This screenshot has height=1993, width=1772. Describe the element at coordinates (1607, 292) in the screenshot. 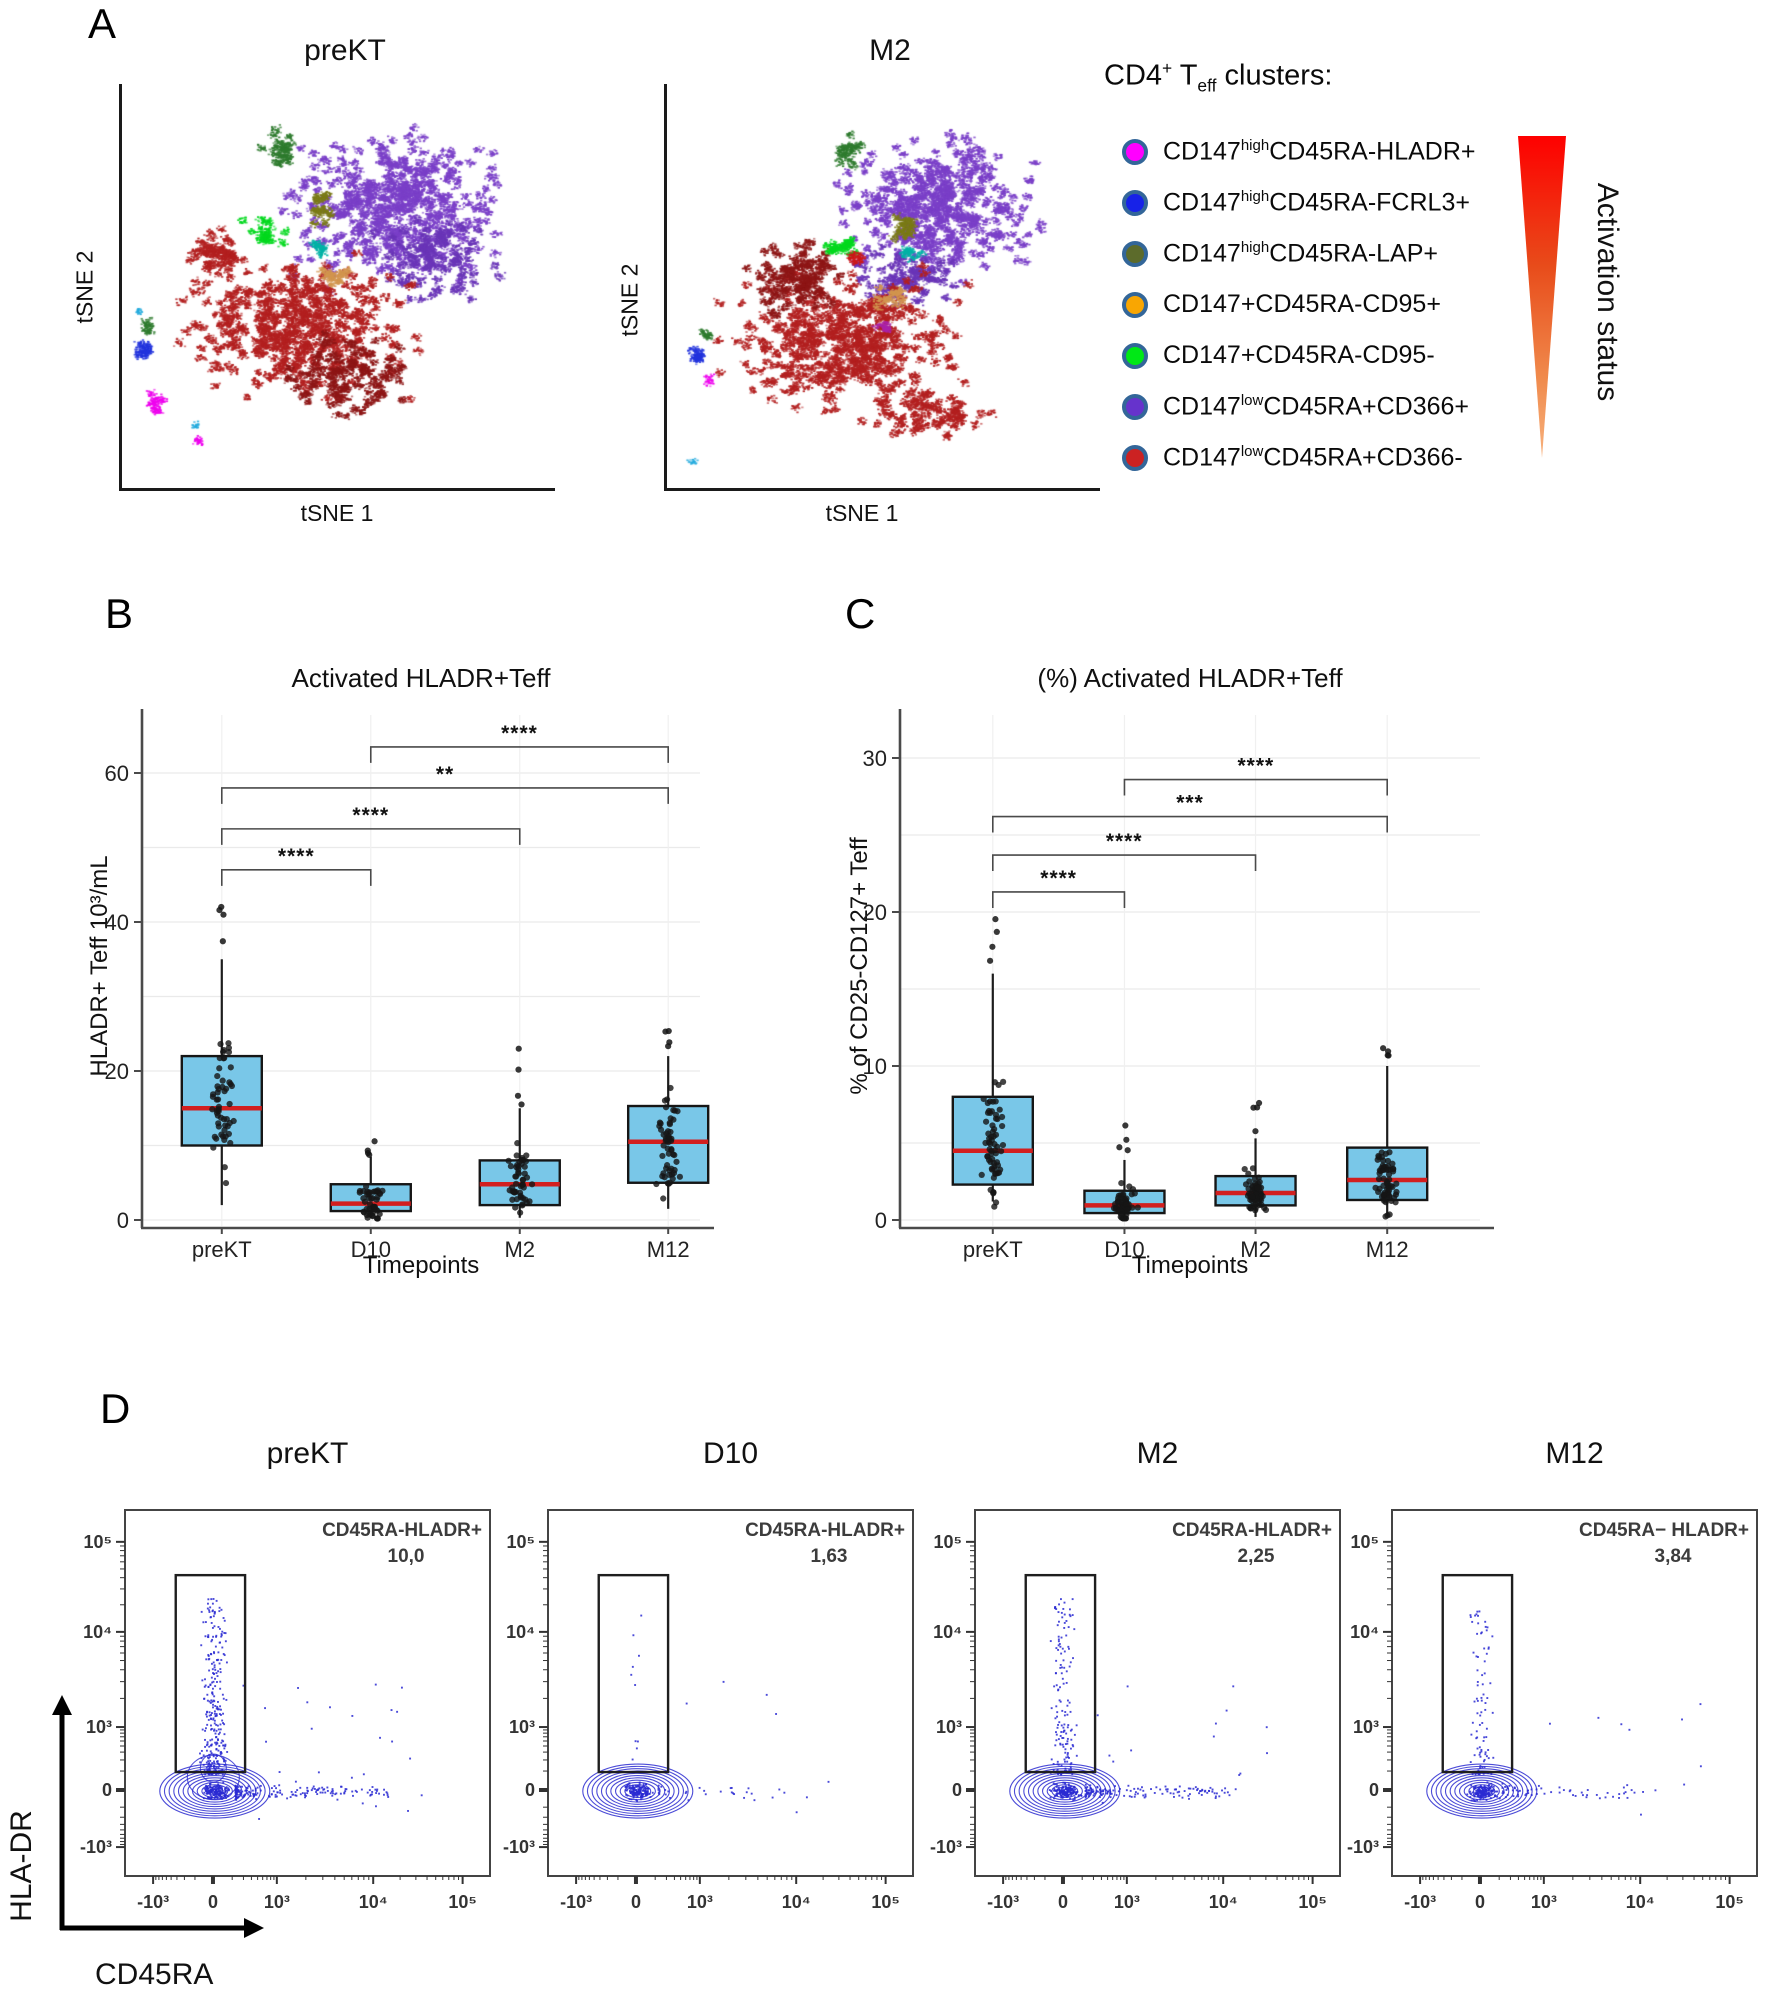

I see `activation-status-label: Activation status` at that location.